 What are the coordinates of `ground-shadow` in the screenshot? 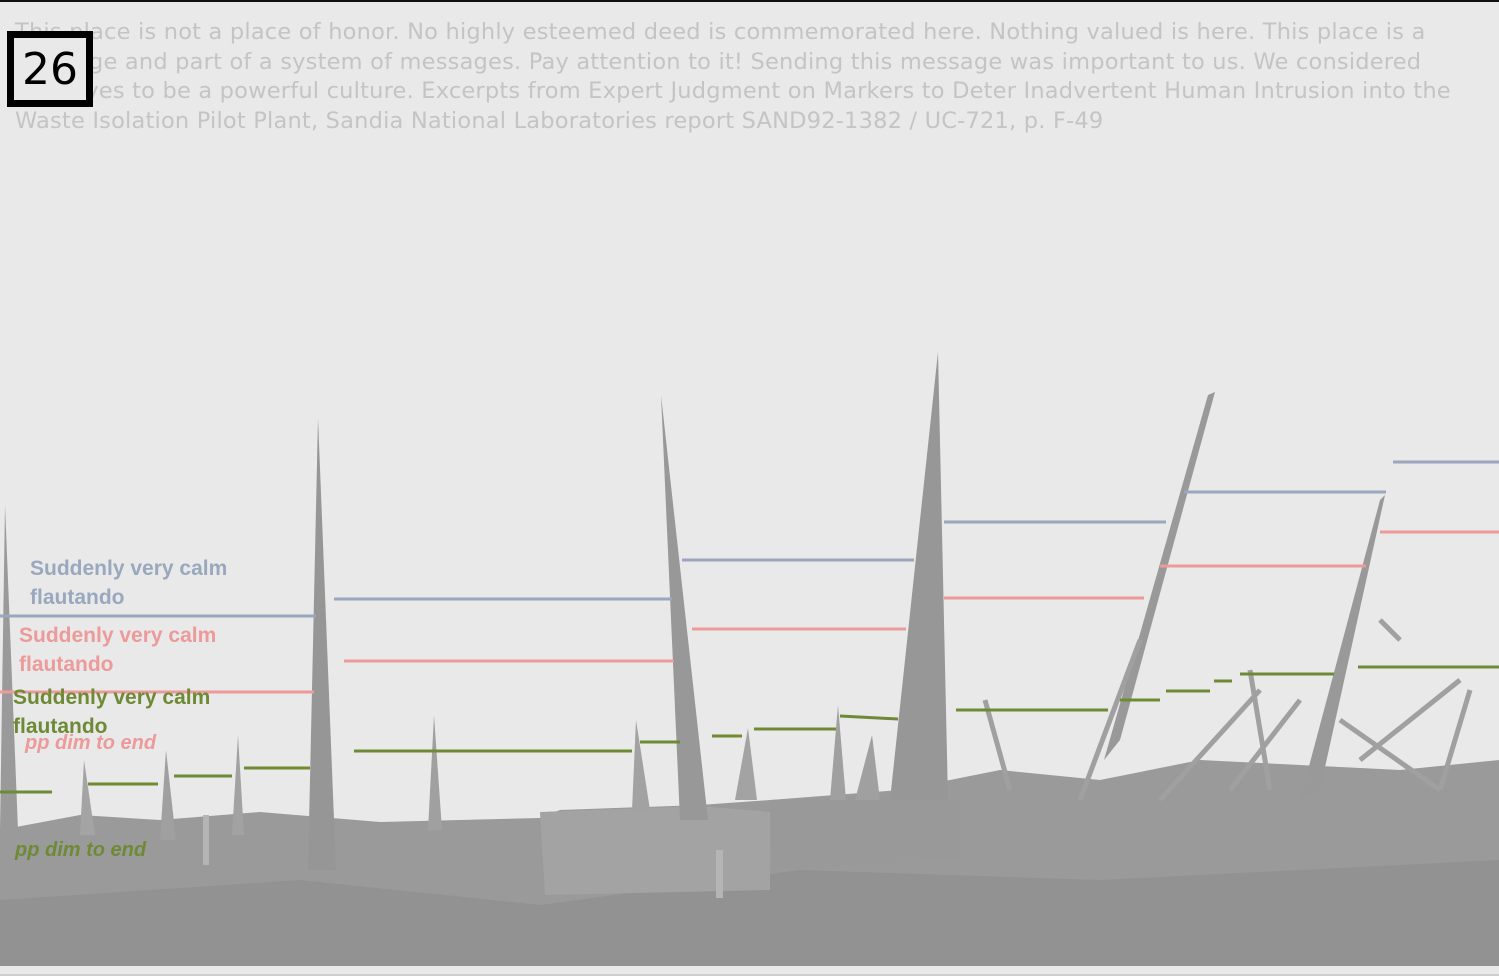 It's located at (749, 913).